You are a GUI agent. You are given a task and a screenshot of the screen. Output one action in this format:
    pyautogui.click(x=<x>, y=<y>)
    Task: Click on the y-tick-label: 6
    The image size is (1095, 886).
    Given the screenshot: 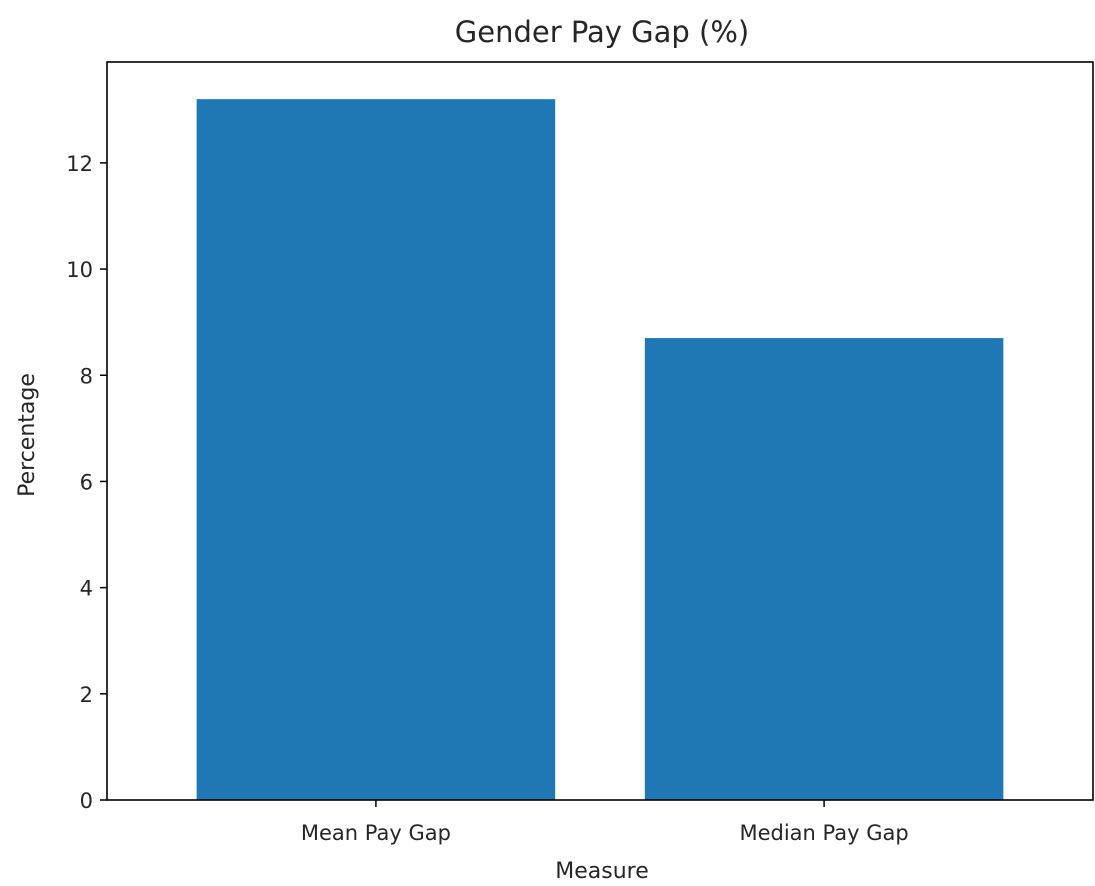 What is the action you would take?
    pyautogui.click(x=86, y=482)
    